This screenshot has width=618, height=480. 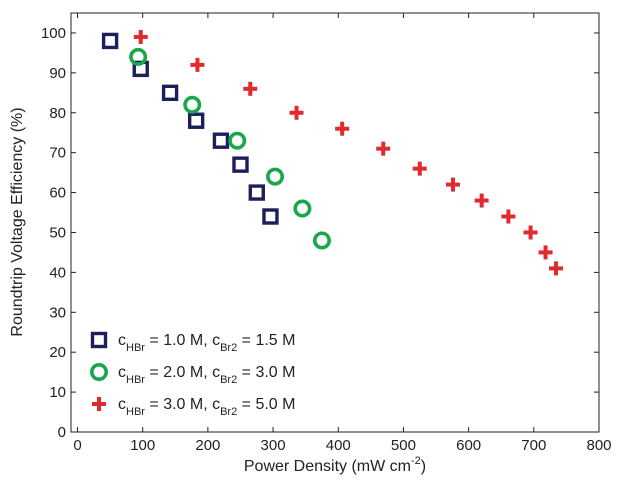 I want to click on legend-marker-plus, so click(x=99, y=404).